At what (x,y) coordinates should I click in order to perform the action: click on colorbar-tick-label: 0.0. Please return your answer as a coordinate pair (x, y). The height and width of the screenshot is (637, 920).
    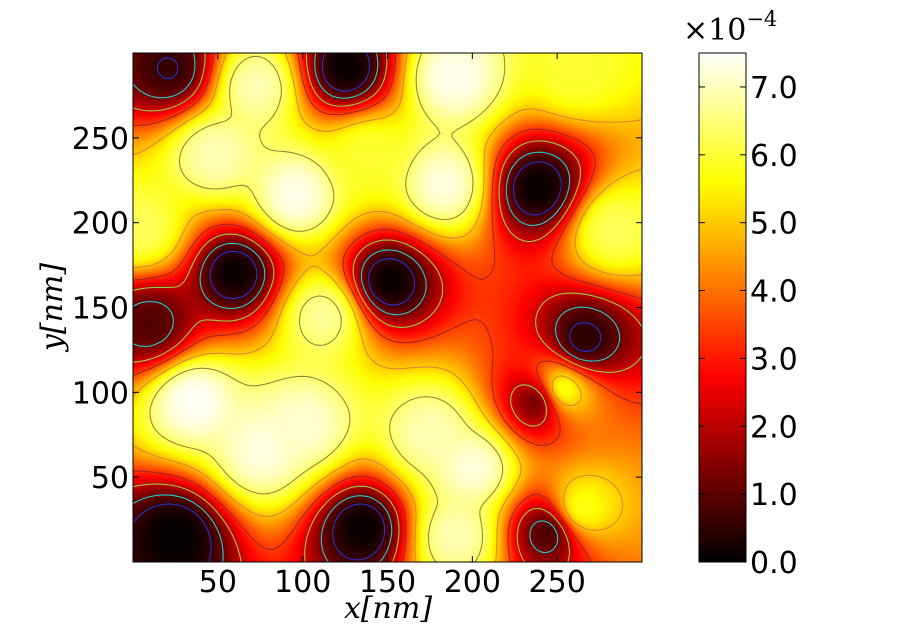
    Looking at the image, I should click on (774, 563).